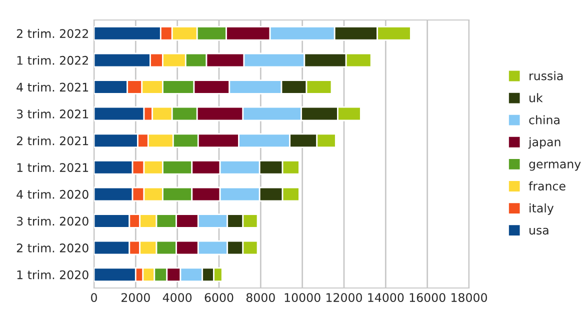 This screenshot has width=582, height=323. Describe the element at coordinates (539, 231) in the screenshot. I see `legend-label: usa` at that location.